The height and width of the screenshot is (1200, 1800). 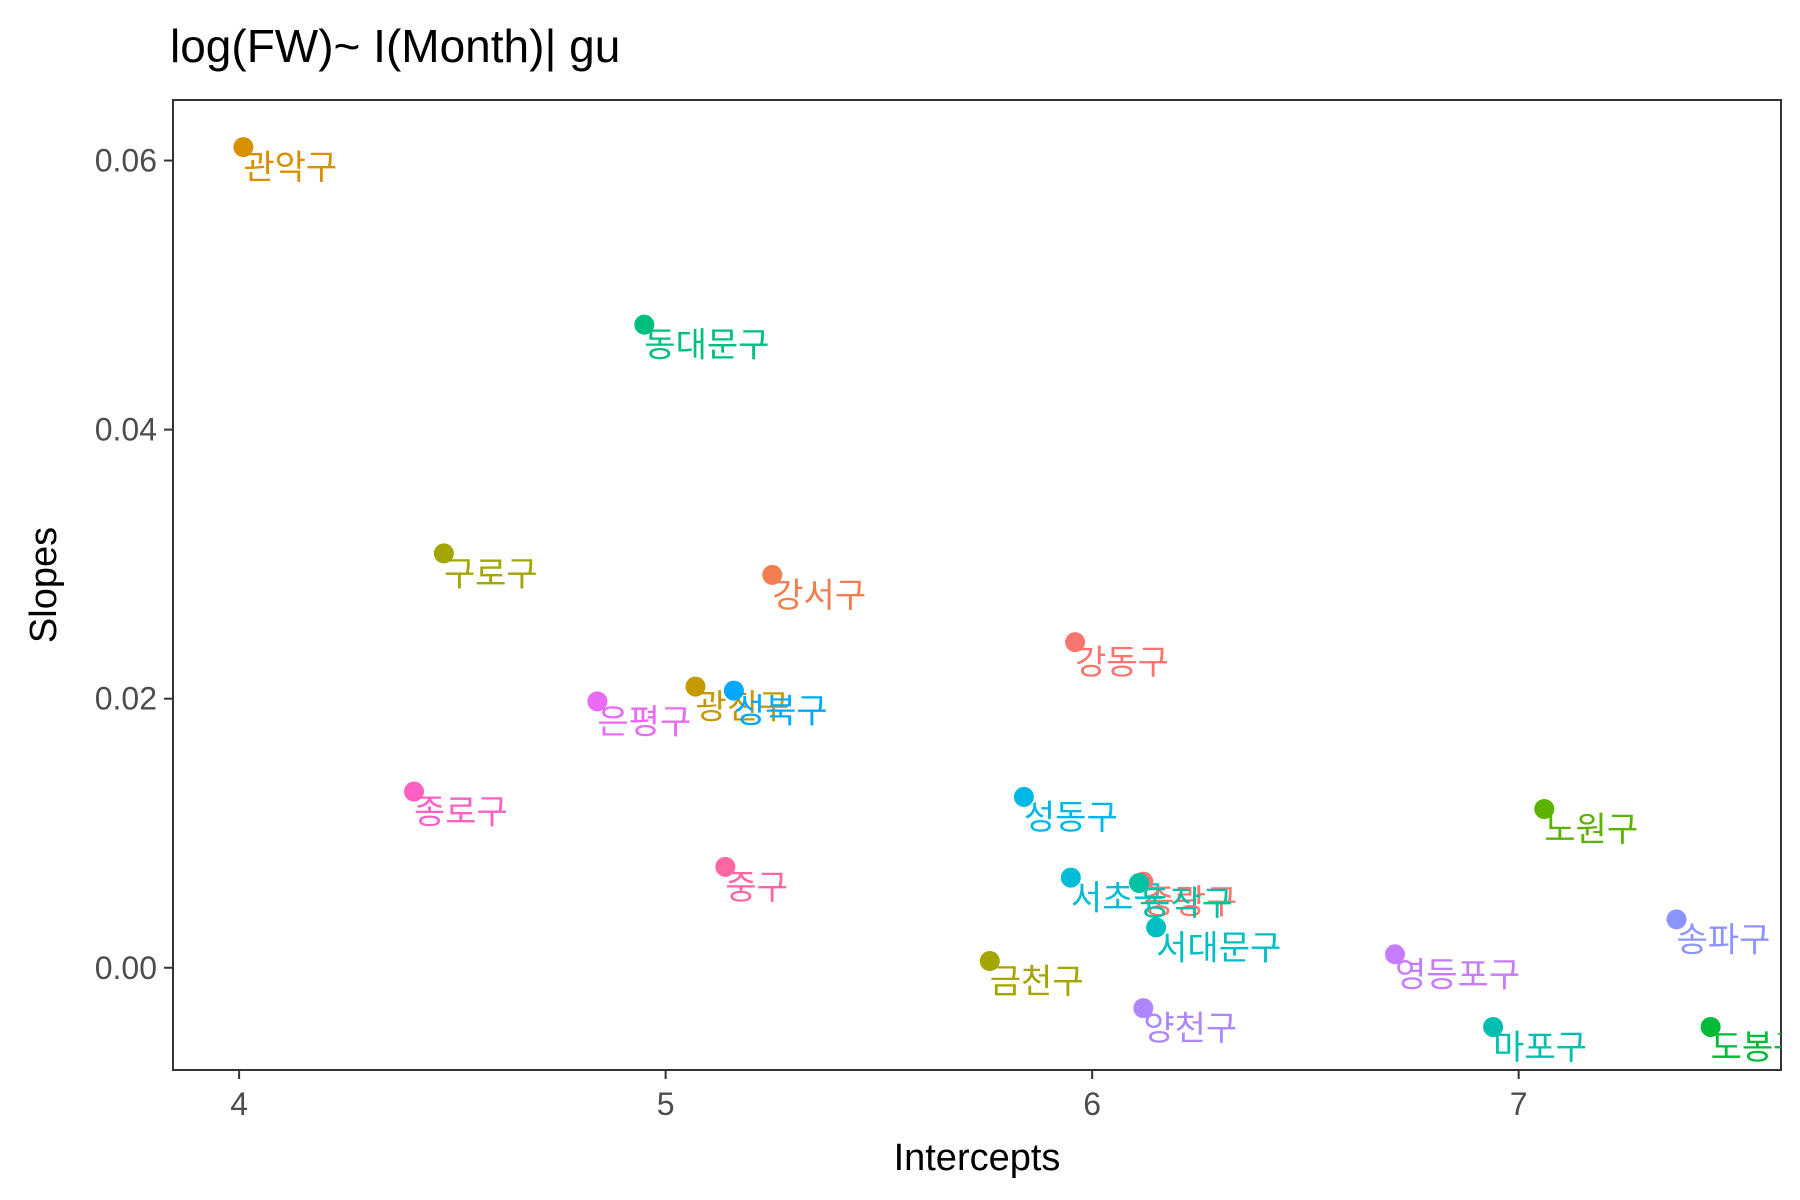 What do you see at coordinates (1071, 818) in the screenshot?
I see `data-point-label: 성동구` at bounding box center [1071, 818].